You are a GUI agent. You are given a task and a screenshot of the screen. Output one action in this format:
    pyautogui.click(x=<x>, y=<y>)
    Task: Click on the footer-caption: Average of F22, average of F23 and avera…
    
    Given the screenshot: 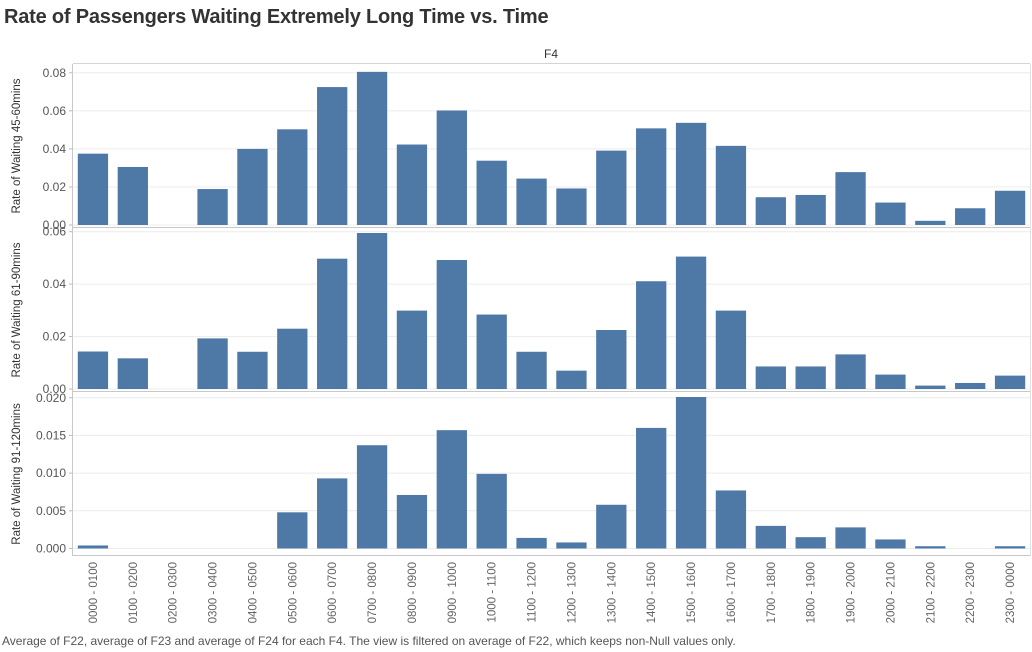 What is the action you would take?
    pyautogui.click(x=369, y=641)
    